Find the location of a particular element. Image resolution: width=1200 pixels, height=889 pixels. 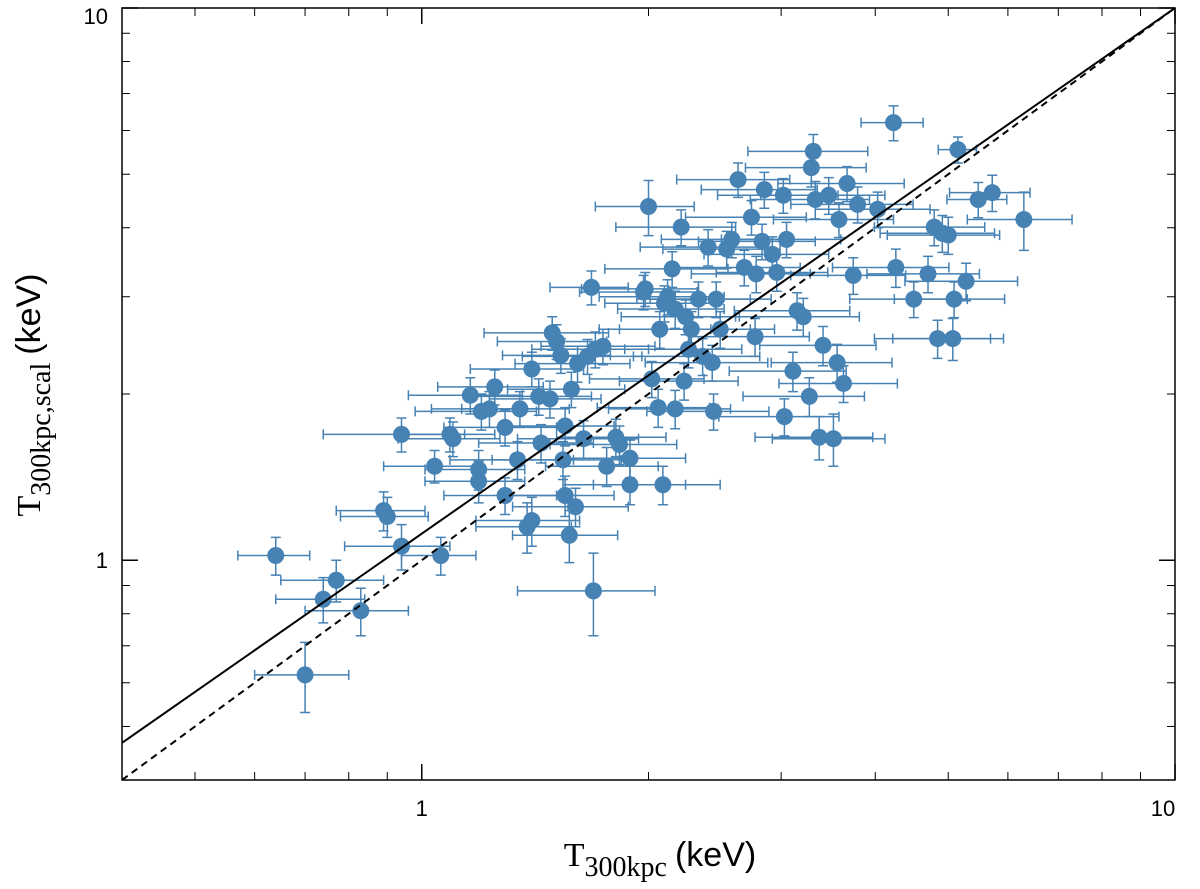

x-tick-label: 1 is located at coordinates (422, 808).